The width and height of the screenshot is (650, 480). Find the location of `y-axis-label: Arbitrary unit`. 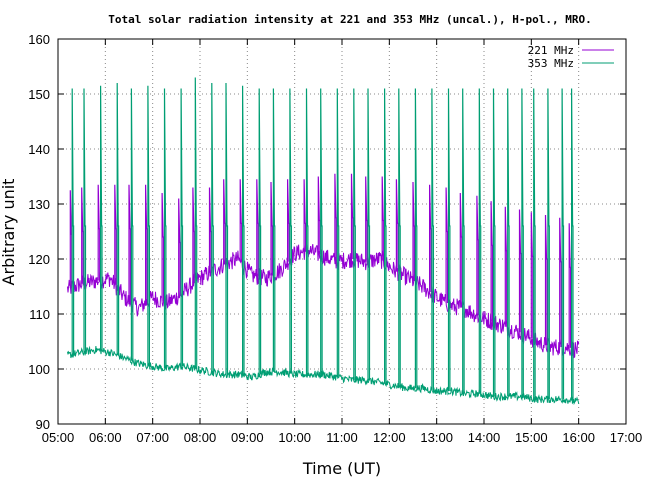

y-axis-label: Arbitrary unit is located at coordinates (9, 232).